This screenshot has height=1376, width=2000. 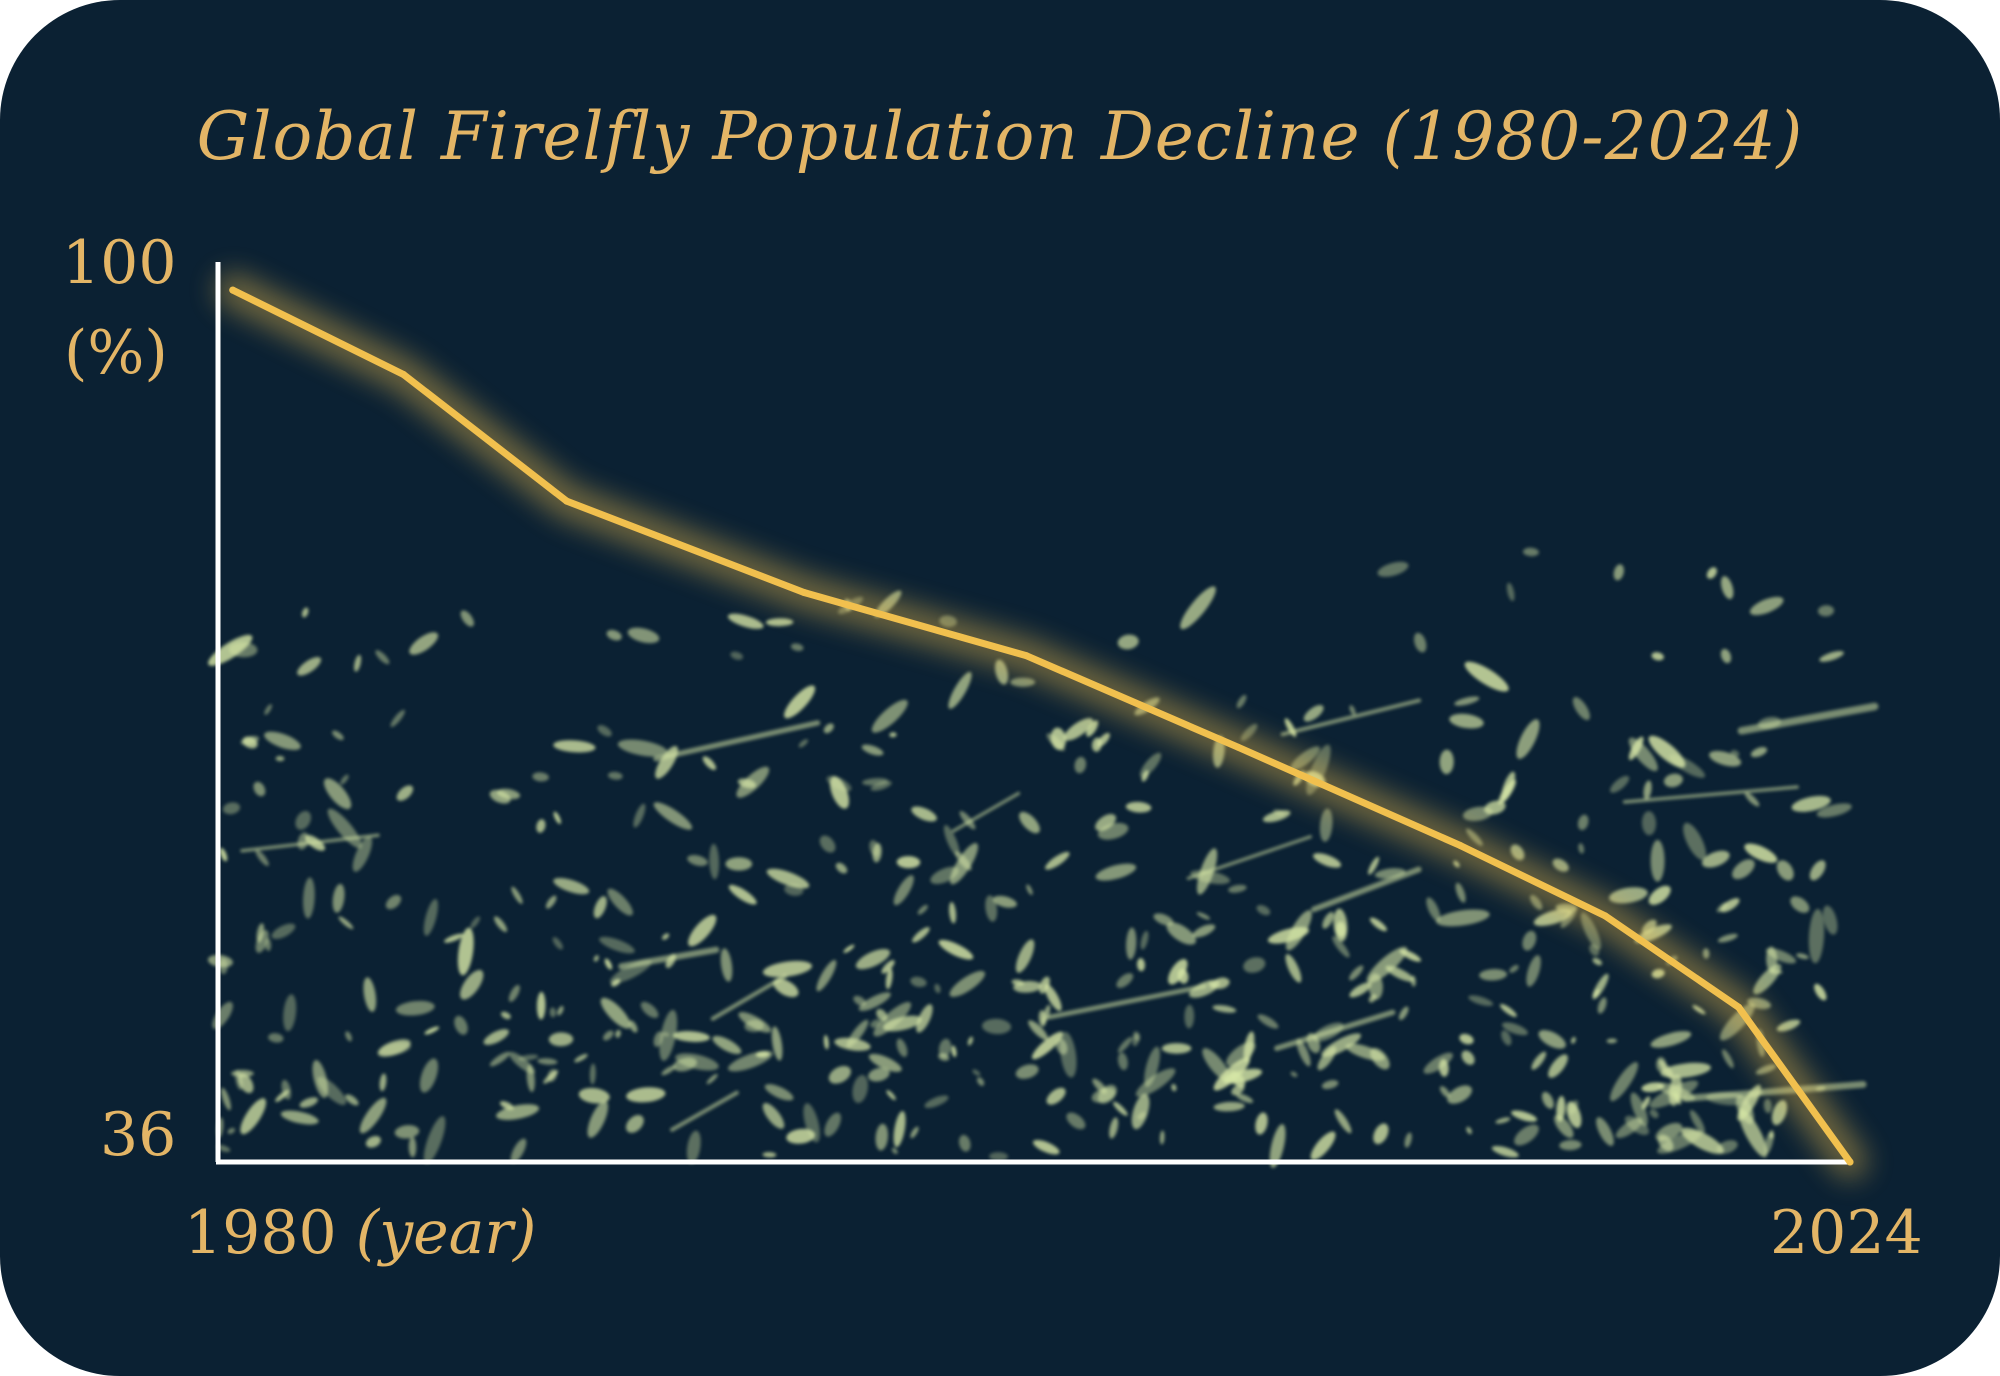 What do you see at coordinates (260, 1233) in the screenshot?
I see `x-tick-min: 1980` at bounding box center [260, 1233].